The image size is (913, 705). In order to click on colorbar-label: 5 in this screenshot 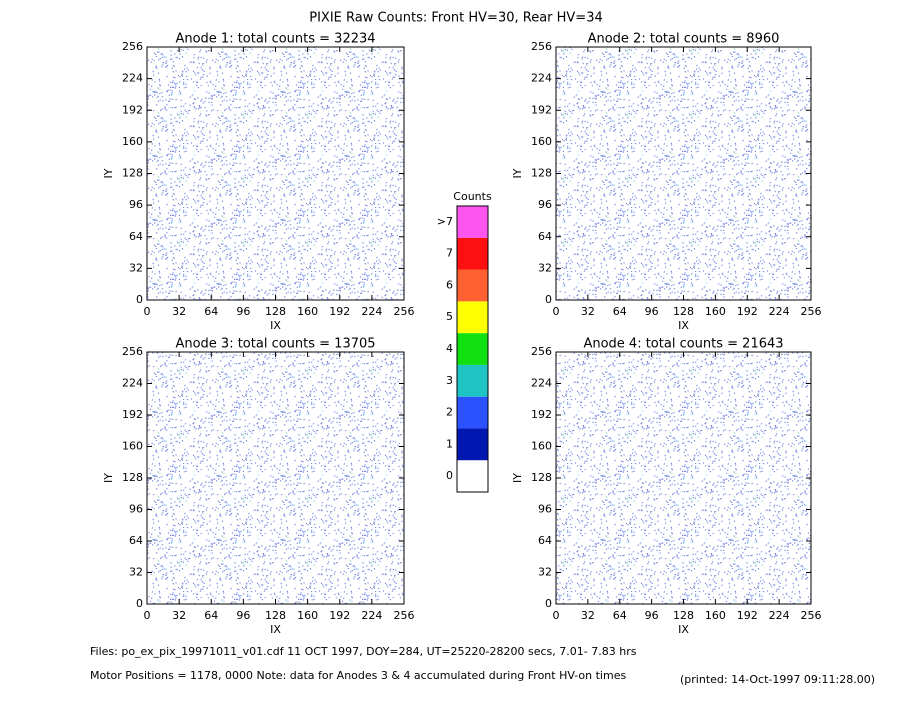, I will do `click(449, 316)`.